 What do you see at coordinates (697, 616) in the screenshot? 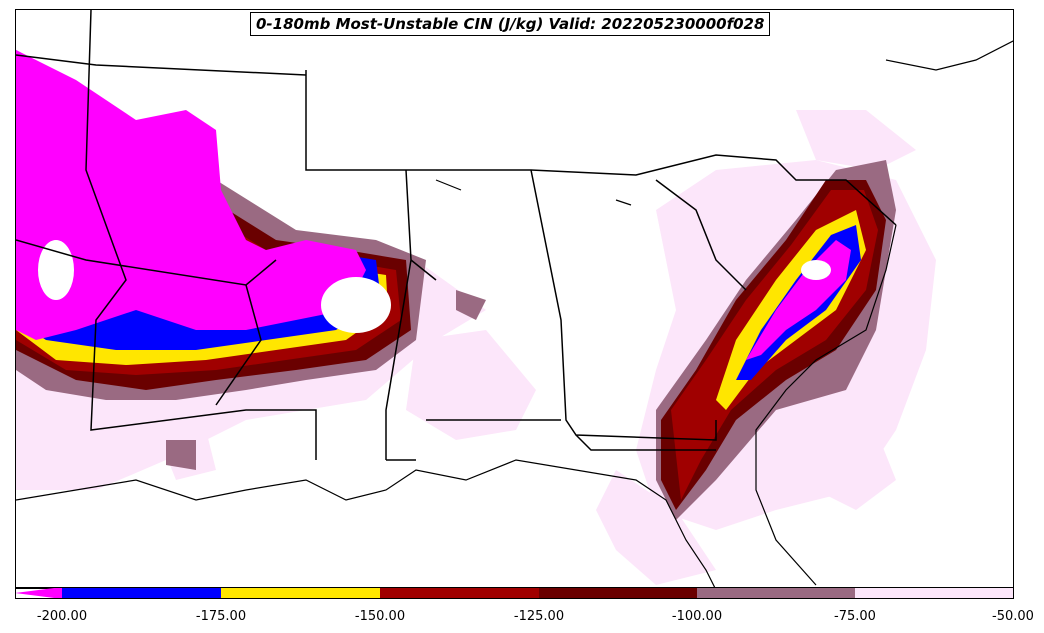
I see `colorbar-tick-label: -100.00` at bounding box center [697, 616].